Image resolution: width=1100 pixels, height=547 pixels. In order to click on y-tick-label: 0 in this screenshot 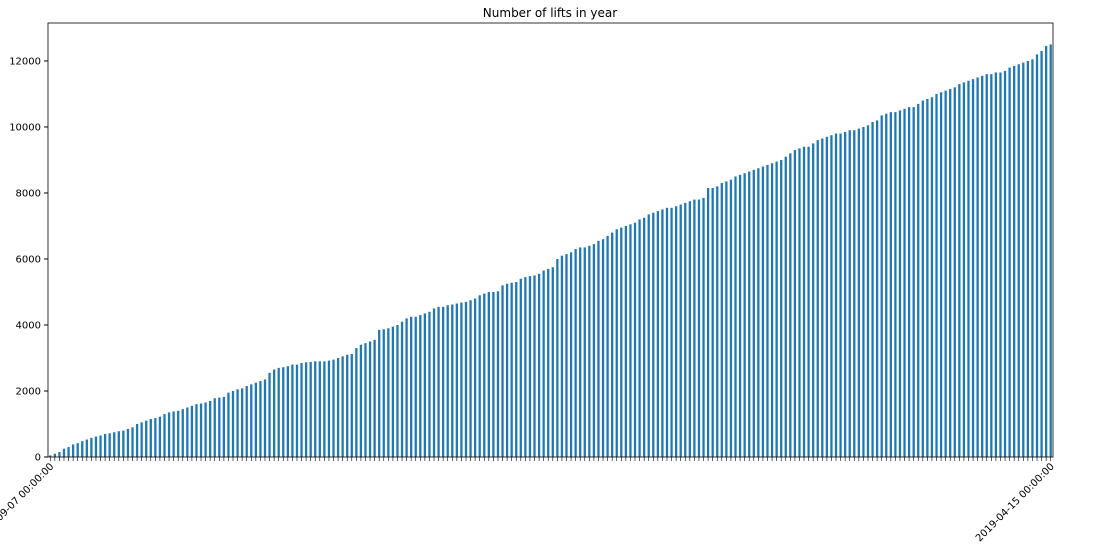, I will do `click(38, 458)`.